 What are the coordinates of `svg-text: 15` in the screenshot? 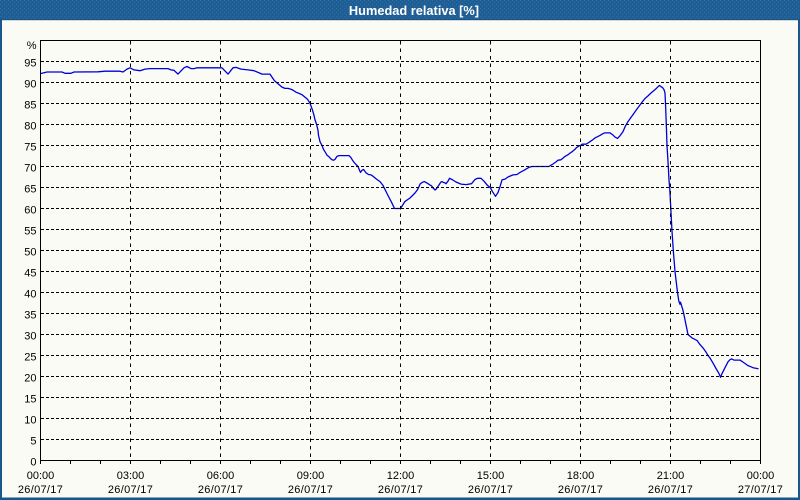 It's located at (30, 400).